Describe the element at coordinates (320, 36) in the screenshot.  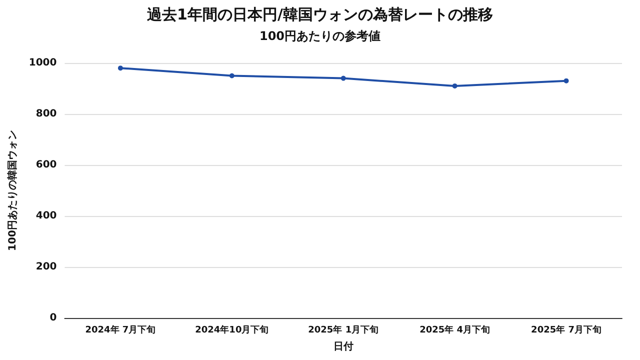
I see `chart-subtitle: 100円あたりの参考値` at that location.